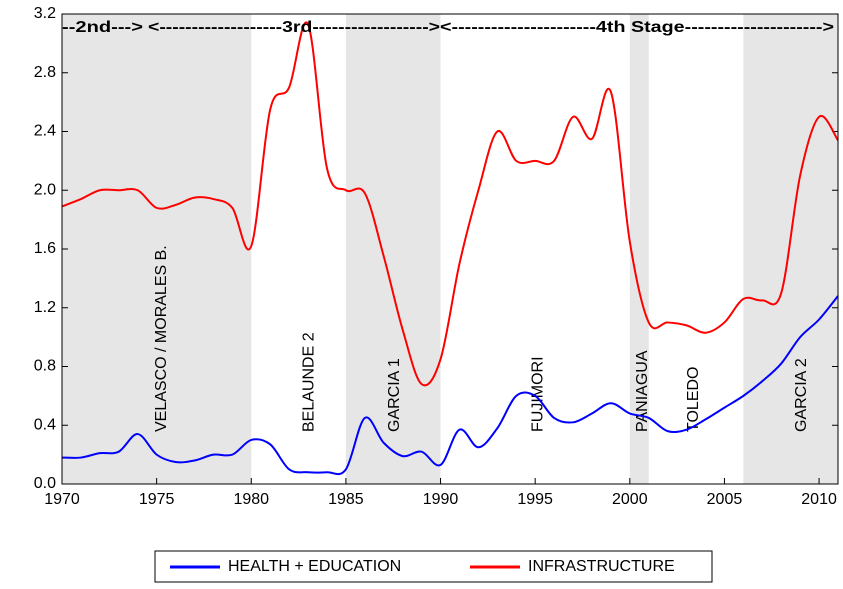 The width and height of the screenshot is (843, 589). What do you see at coordinates (157, 499) in the screenshot?
I see `x-tick-label: 1975` at bounding box center [157, 499].